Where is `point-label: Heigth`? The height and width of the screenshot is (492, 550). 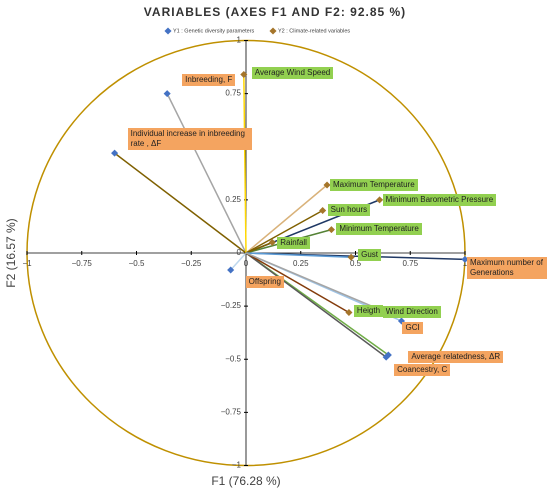 point-label: Heigth is located at coordinates (368, 310).